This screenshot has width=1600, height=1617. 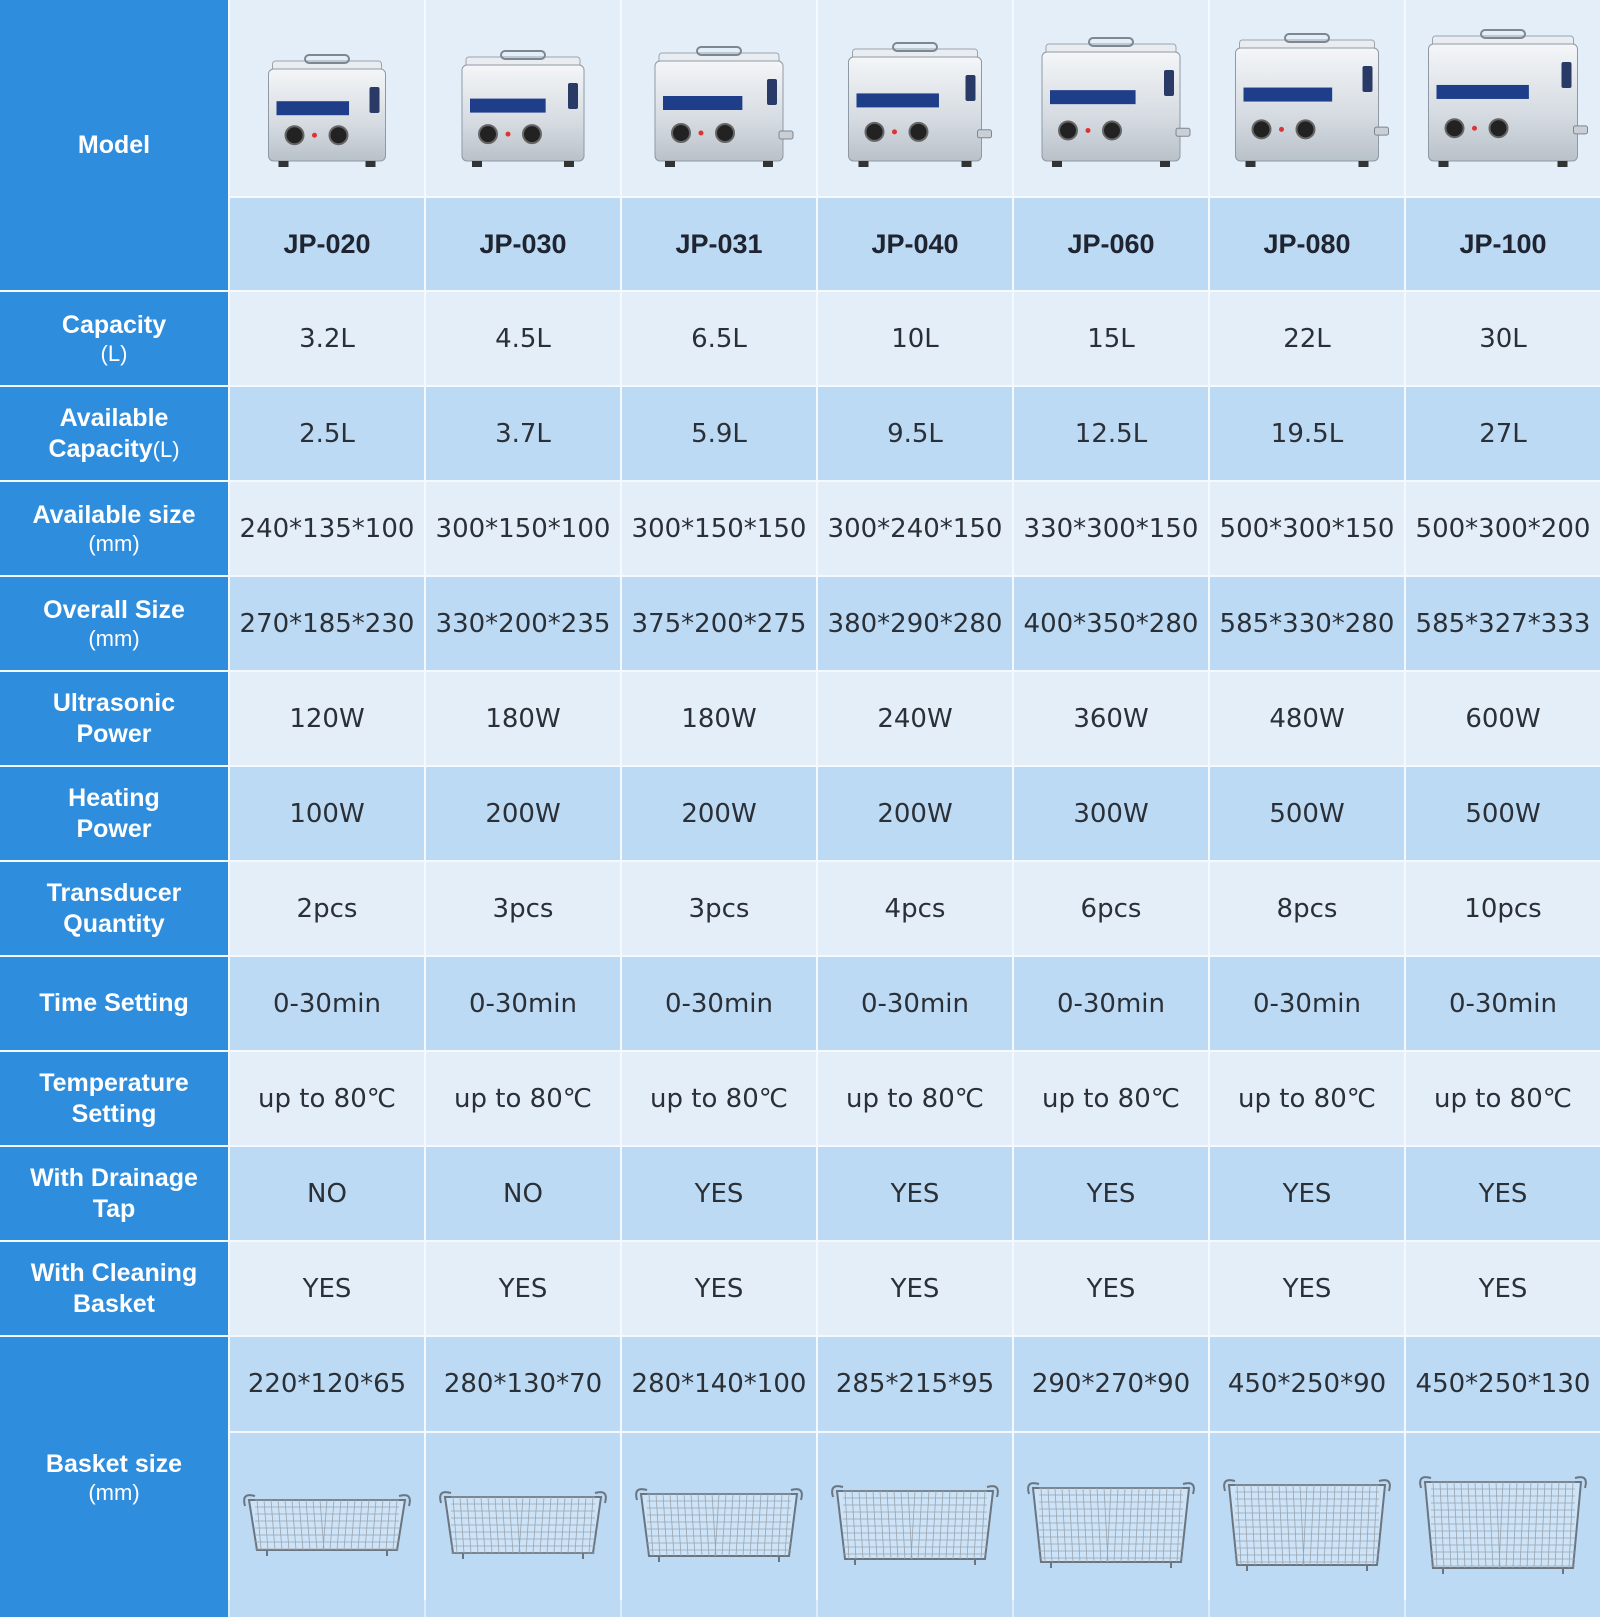 What do you see at coordinates (1503, 433) in the screenshot?
I see `cell-available-capacity: 27L` at bounding box center [1503, 433].